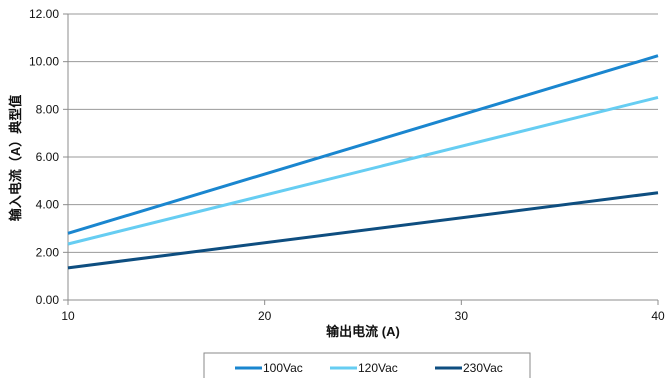 The width and height of the screenshot is (668, 378). Describe the element at coordinates (44, 14) in the screenshot. I see `y-tick-label: 12.00` at that location.